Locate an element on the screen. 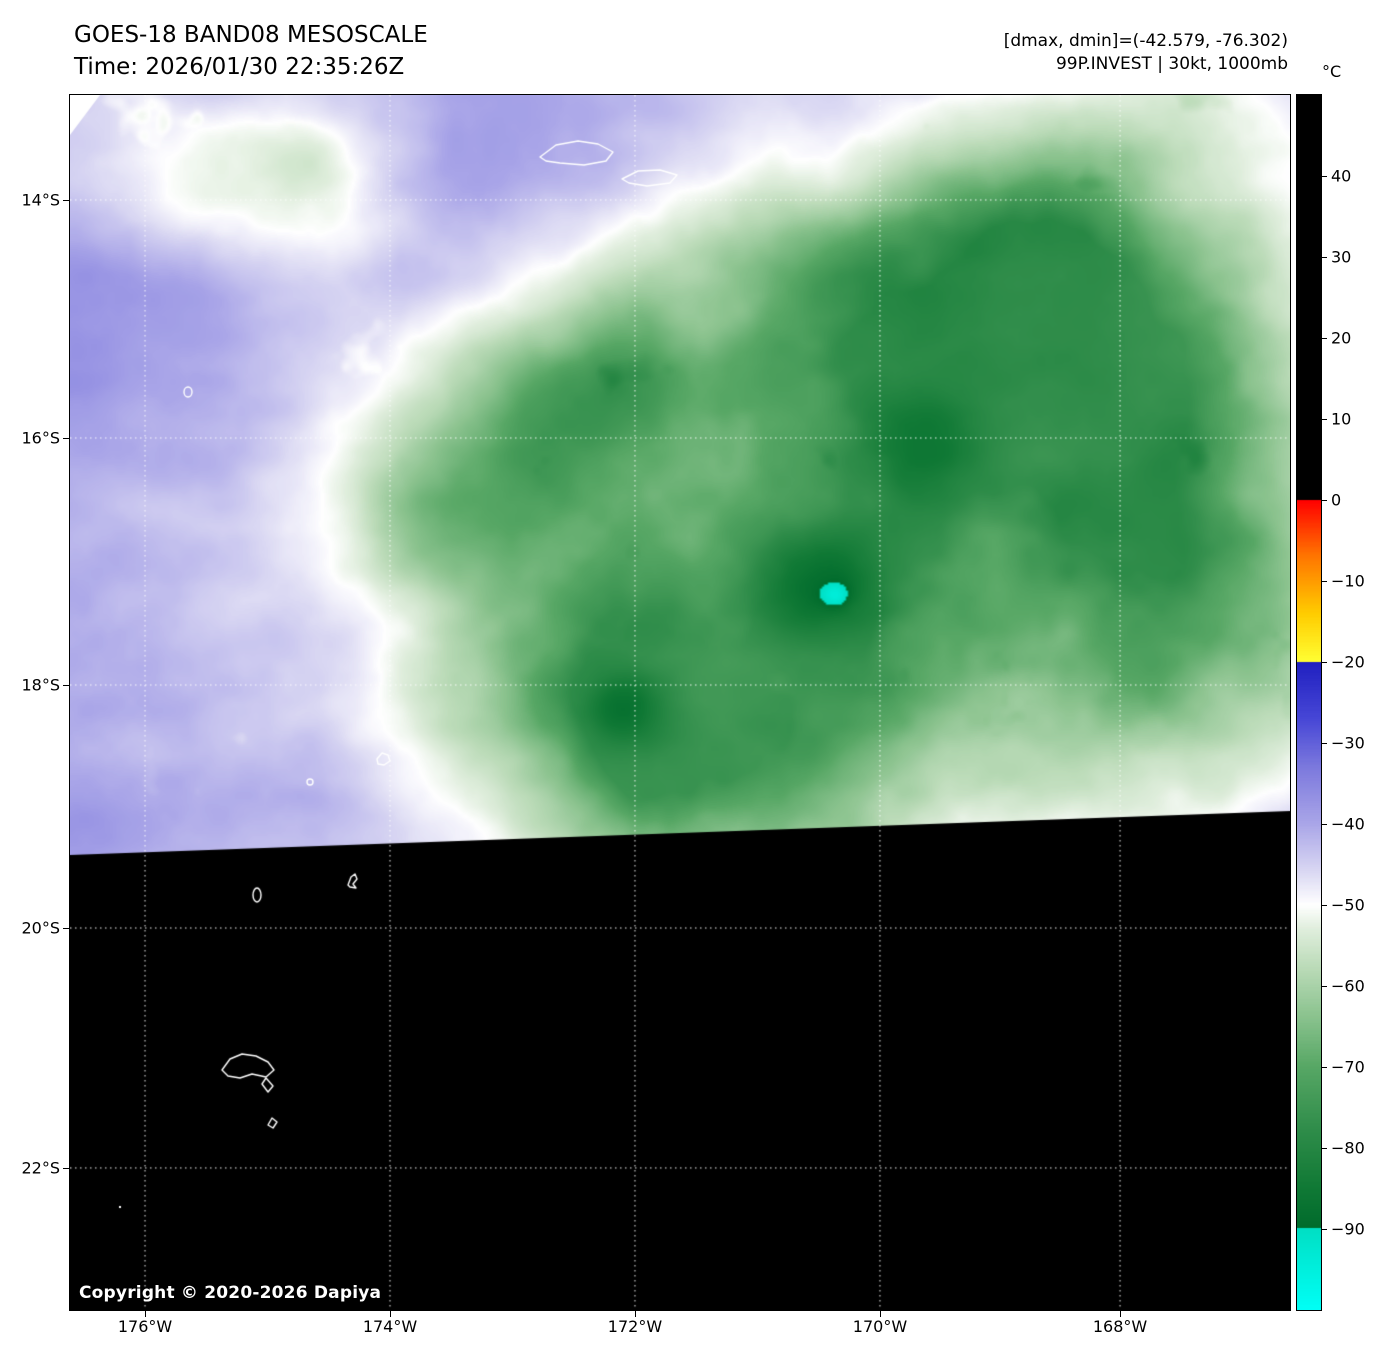  dmax-dmin-readout: [dmax, dmin]=(-42.579, -76.302) is located at coordinates (1145, 41).